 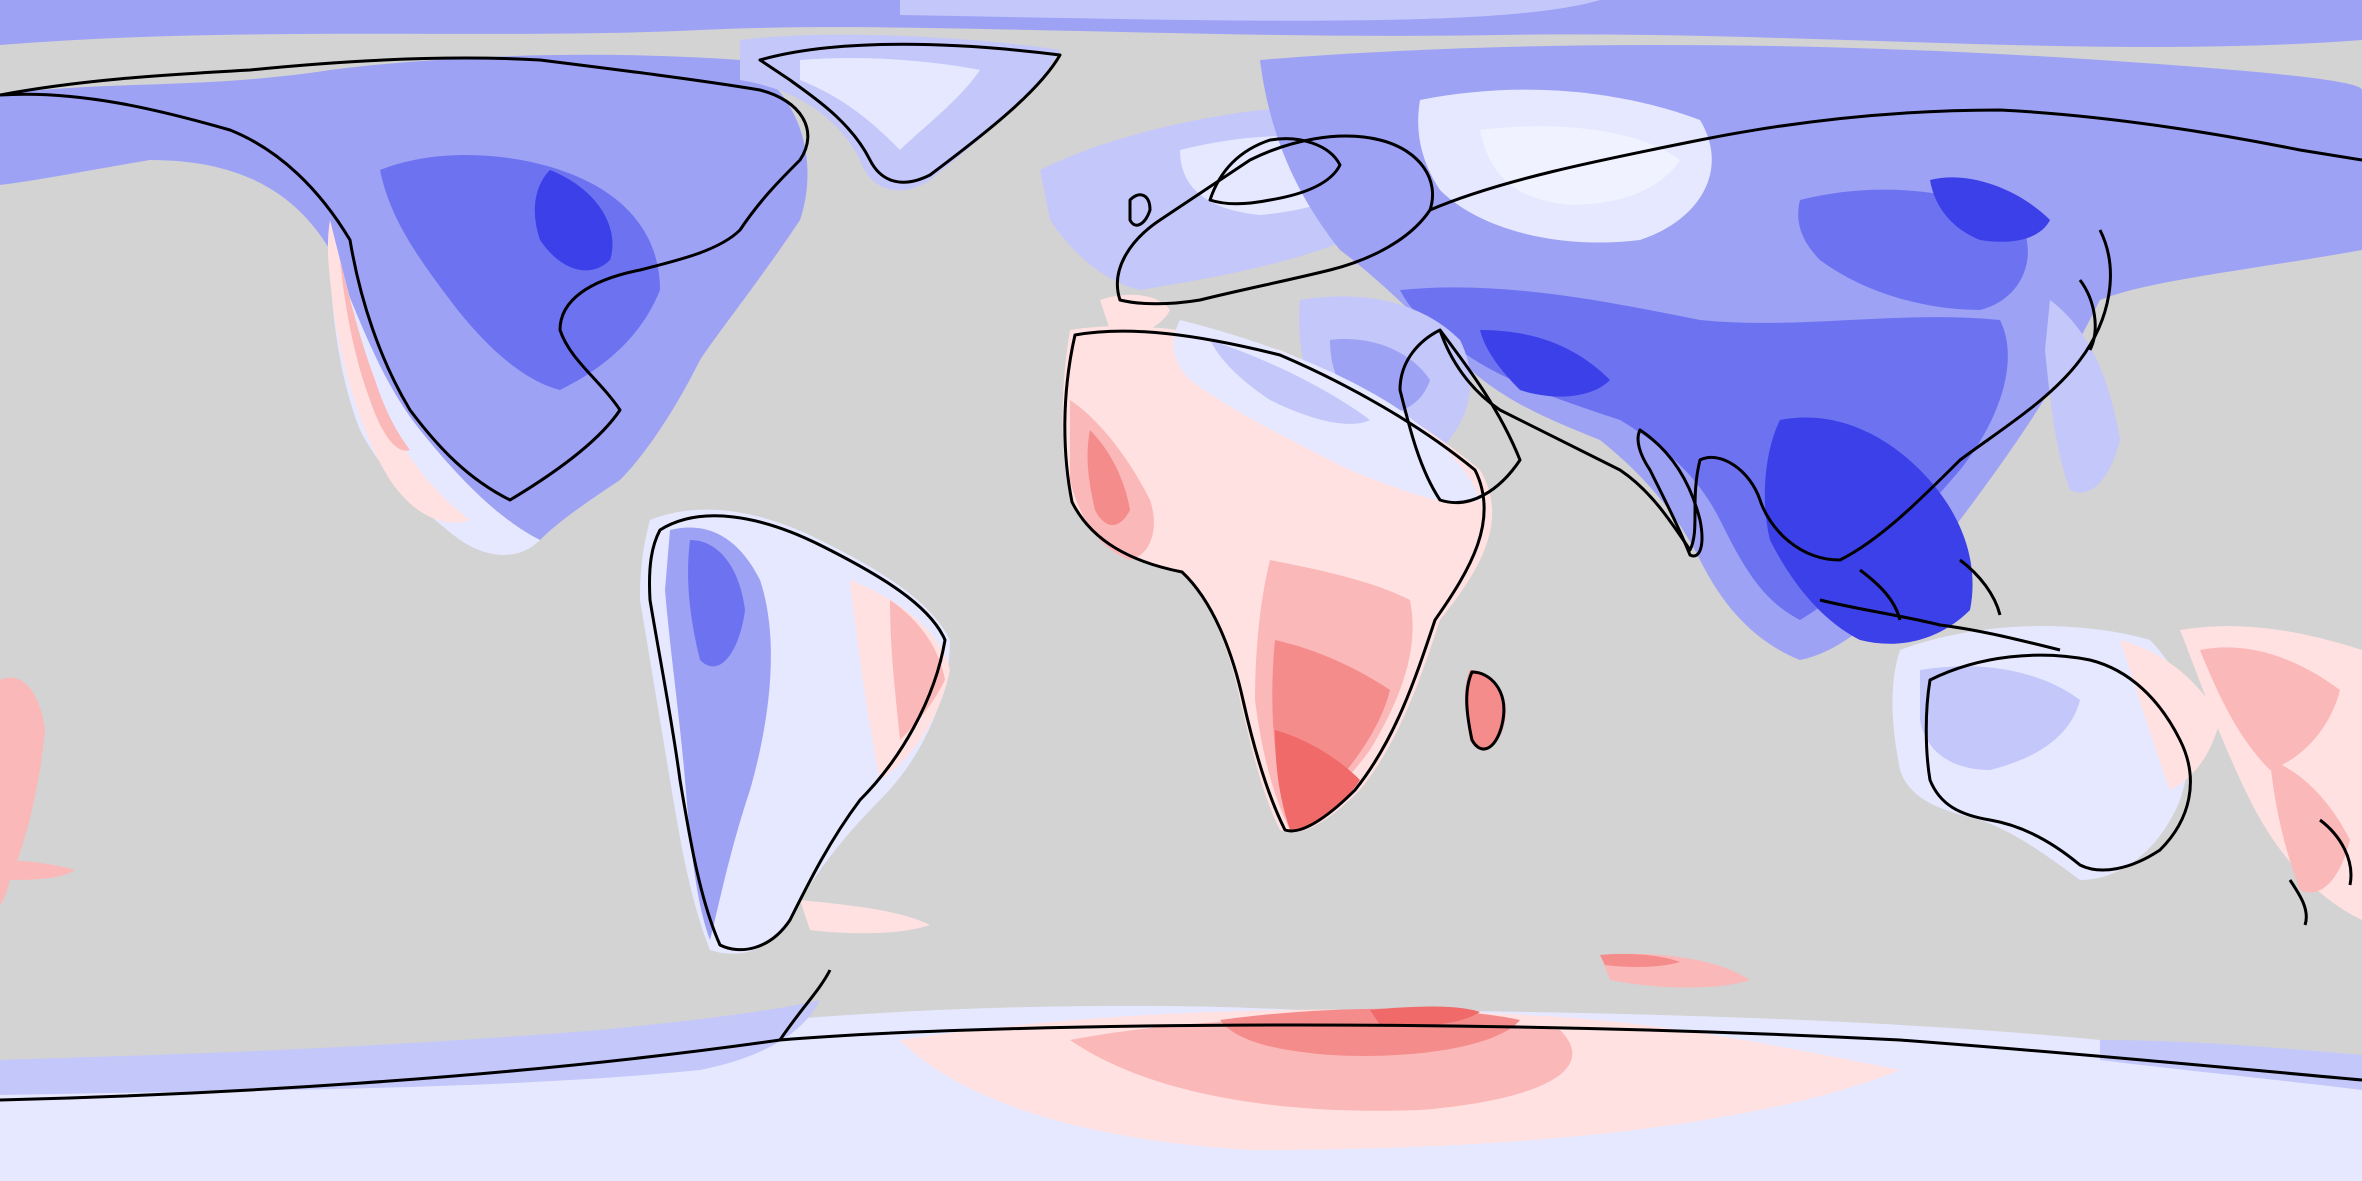 What do you see at coordinates (1181, 23) in the screenshot?
I see `arctic-region` at bounding box center [1181, 23].